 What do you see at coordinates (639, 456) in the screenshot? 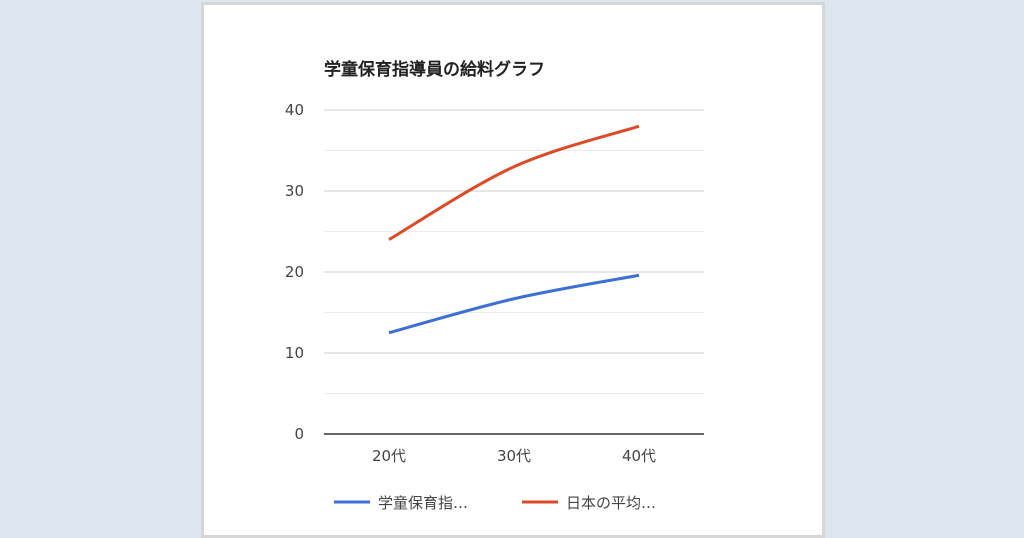
I see `x-tick-label: 40代` at bounding box center [639, 456].